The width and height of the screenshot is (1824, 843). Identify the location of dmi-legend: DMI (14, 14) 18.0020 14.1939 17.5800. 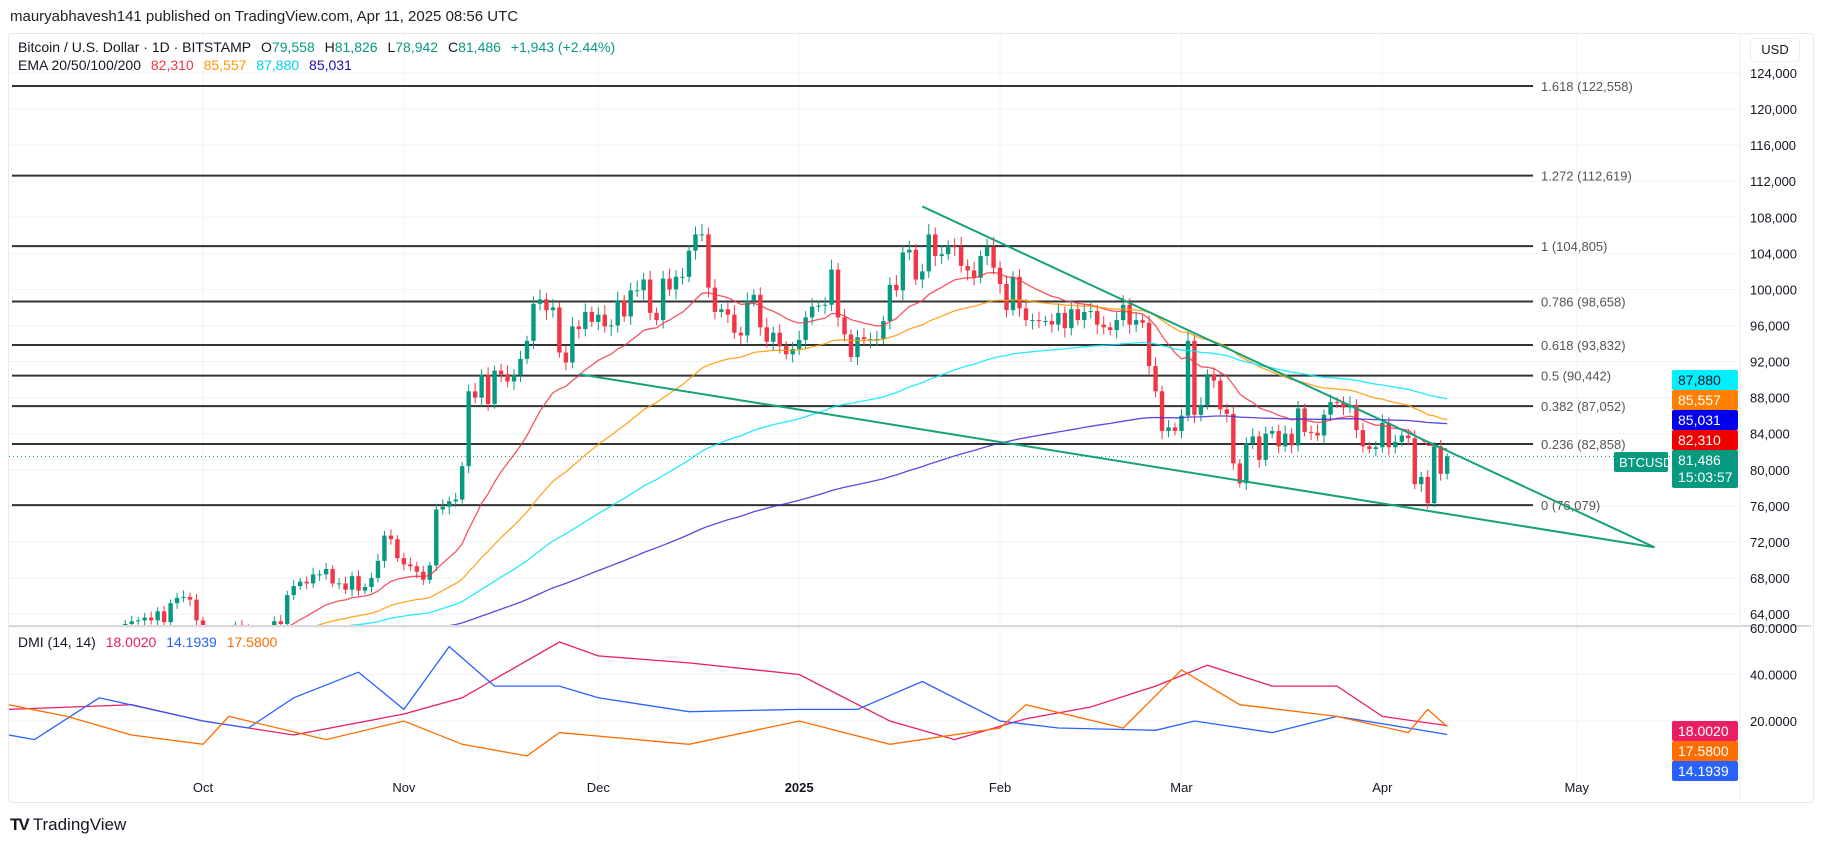
(150, 642).